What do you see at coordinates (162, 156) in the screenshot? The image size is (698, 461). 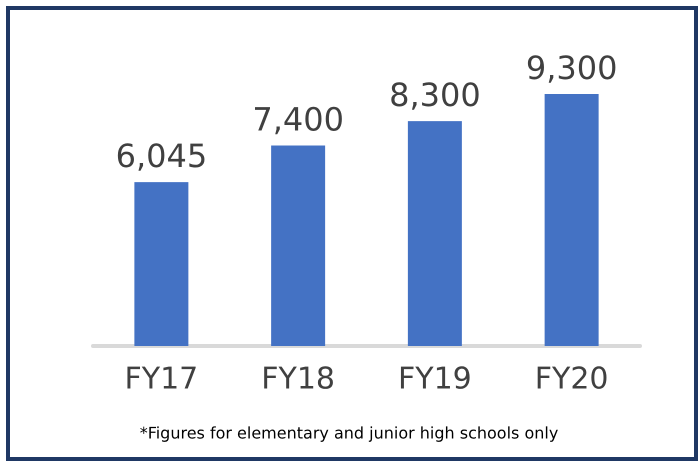 I see `data-label: 6,045` at bounding box center [162, 156].